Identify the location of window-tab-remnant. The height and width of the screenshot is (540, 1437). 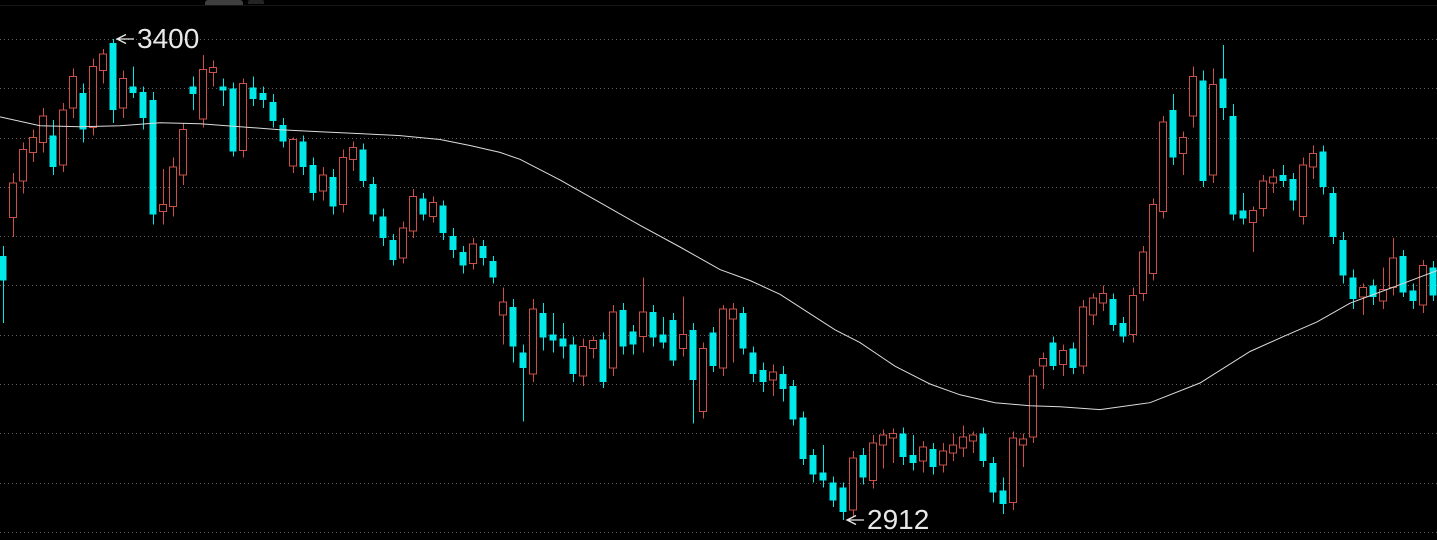
(224, 2).